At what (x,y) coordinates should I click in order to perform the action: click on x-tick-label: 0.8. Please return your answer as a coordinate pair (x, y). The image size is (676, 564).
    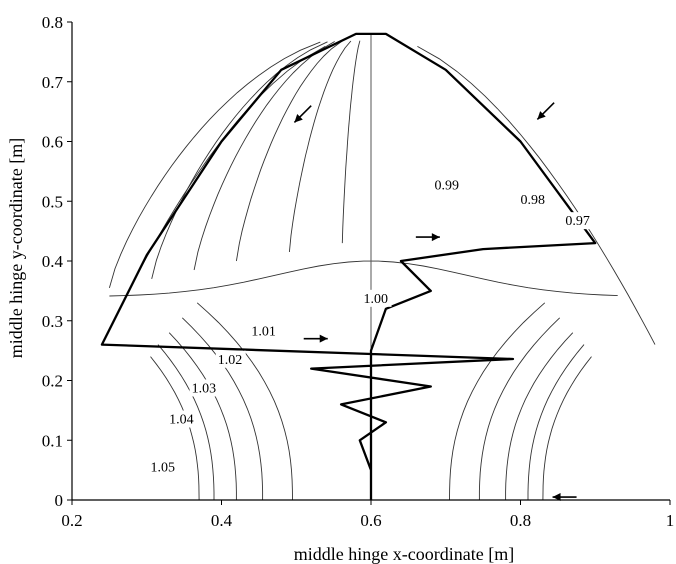
    Looking at the image, I should click on (520, 520).